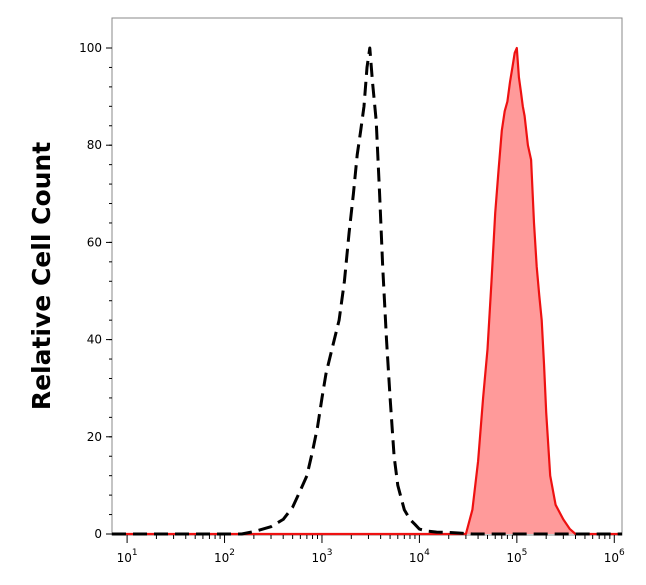 This screenshot has height=585, width=646. What do you see at coordinates (419, 556) in the screenshot?
I see `x-tick-label: 10⁴` at bounding box center [419, 556].